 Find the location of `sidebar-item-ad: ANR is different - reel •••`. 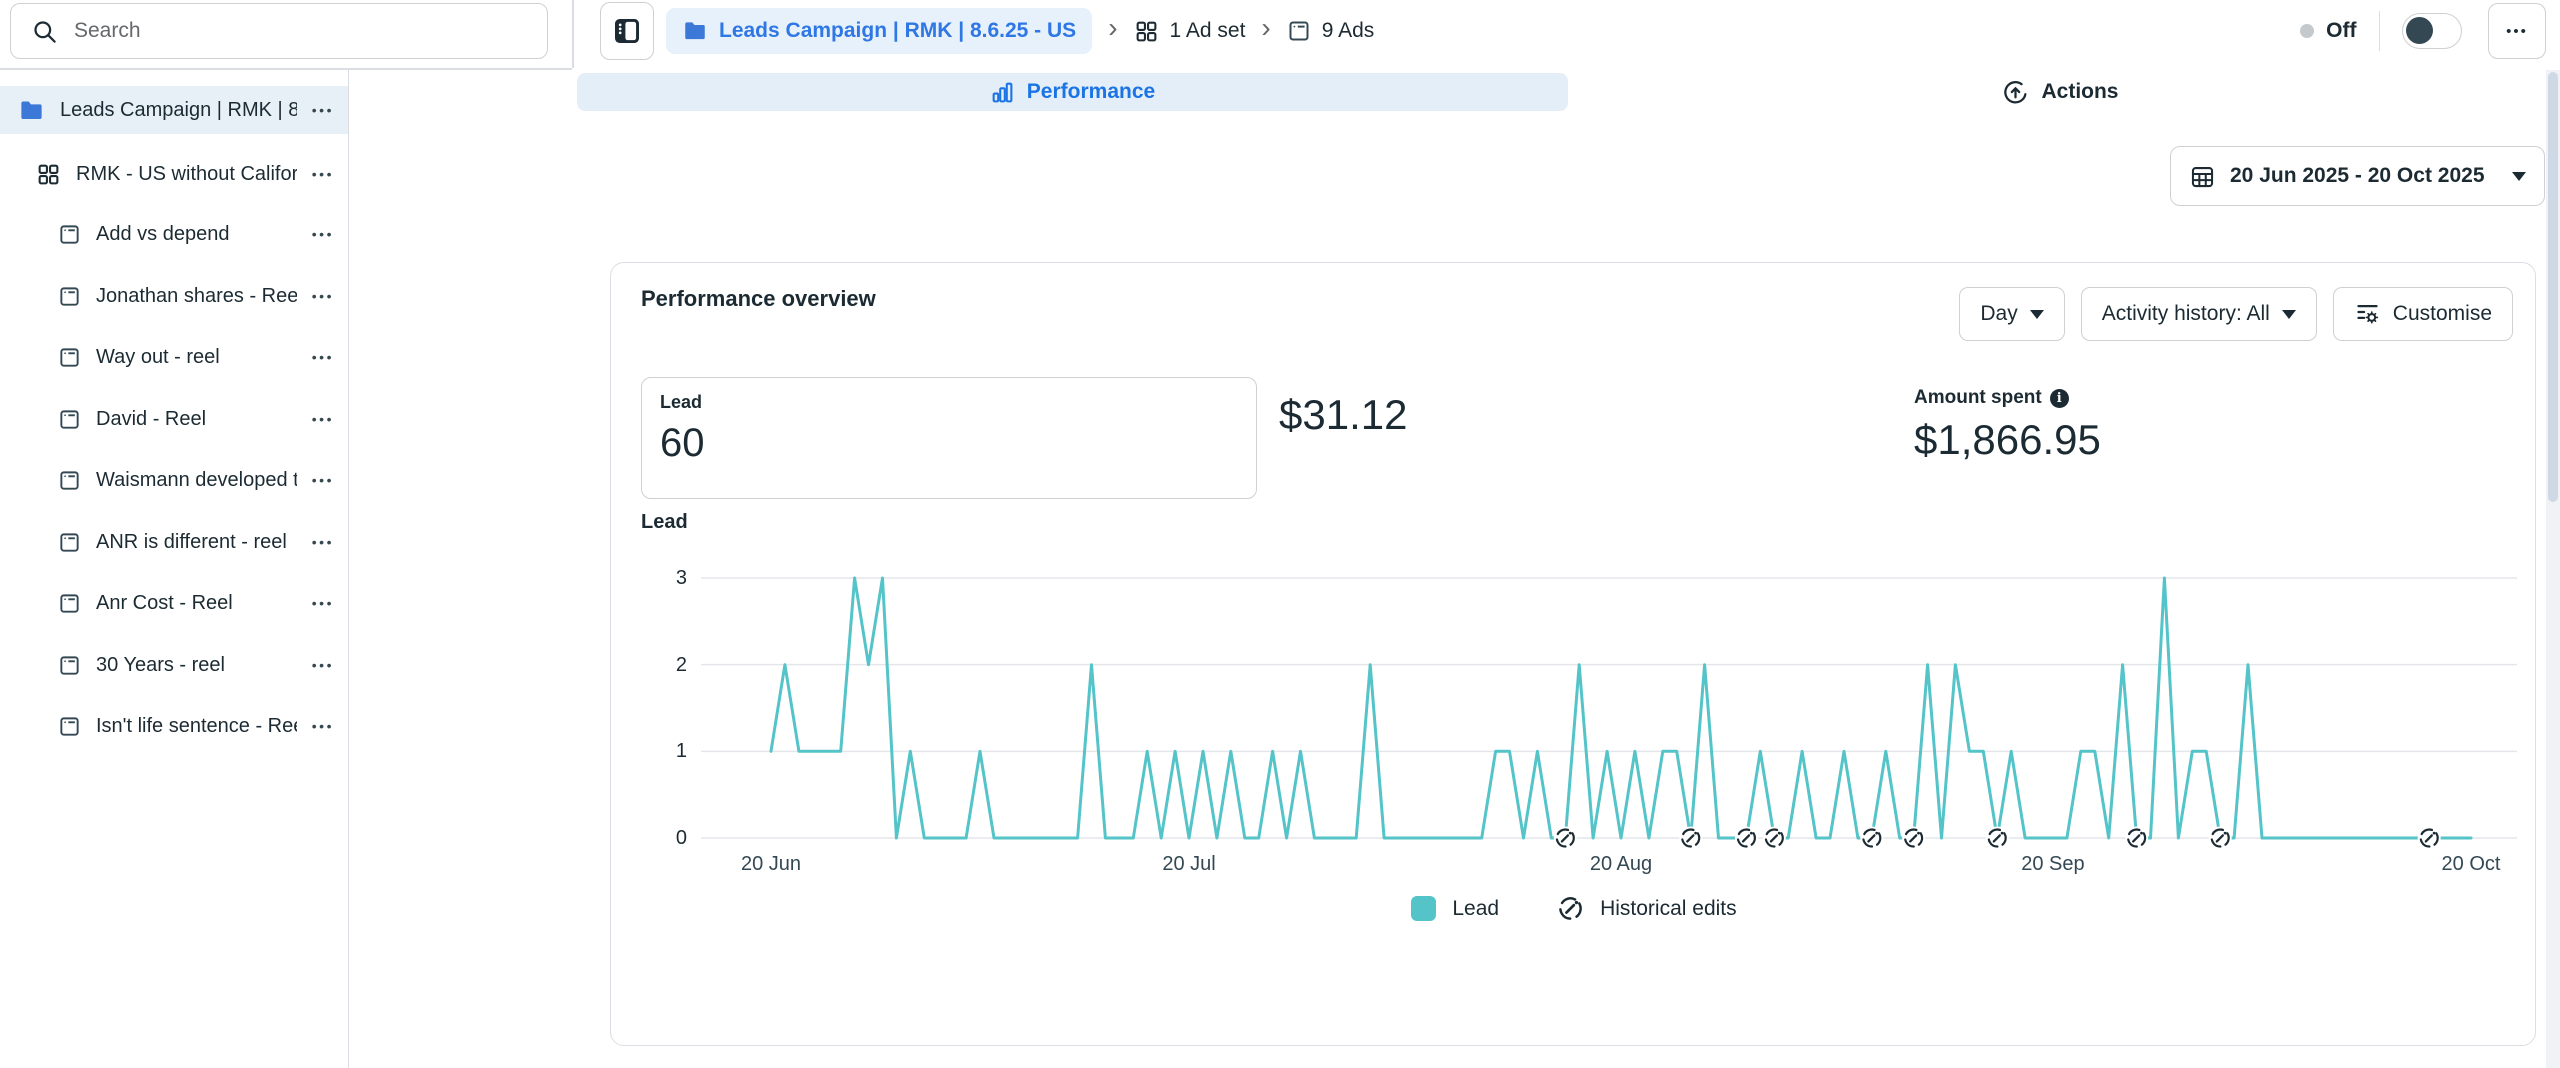

sidebar-item-ad: ANR is different - reel ••• is located at coordinates (174, 542).